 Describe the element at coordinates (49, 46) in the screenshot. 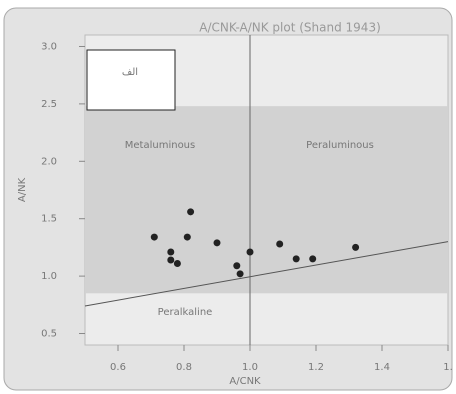

I see `y-tick-label: 3.0` at that location.